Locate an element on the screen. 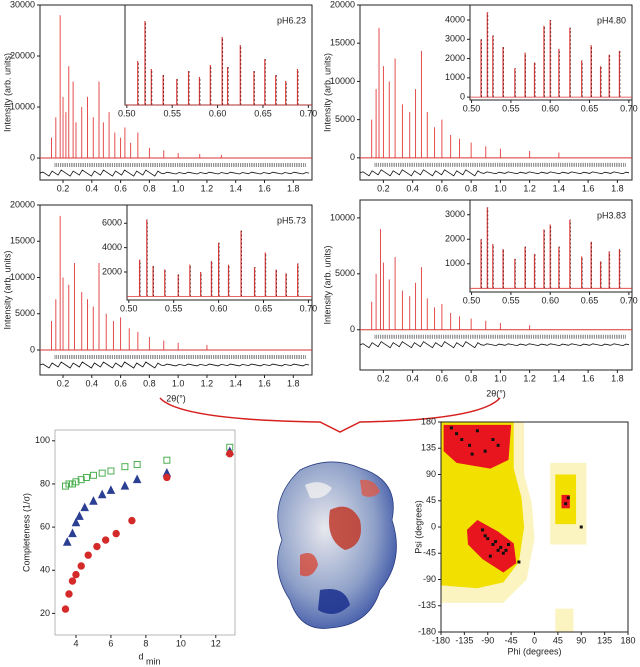 Image resolution: width=640 pixels, height=667 pixels. y-tick-label: -90 is located at coordinates (429, 579).